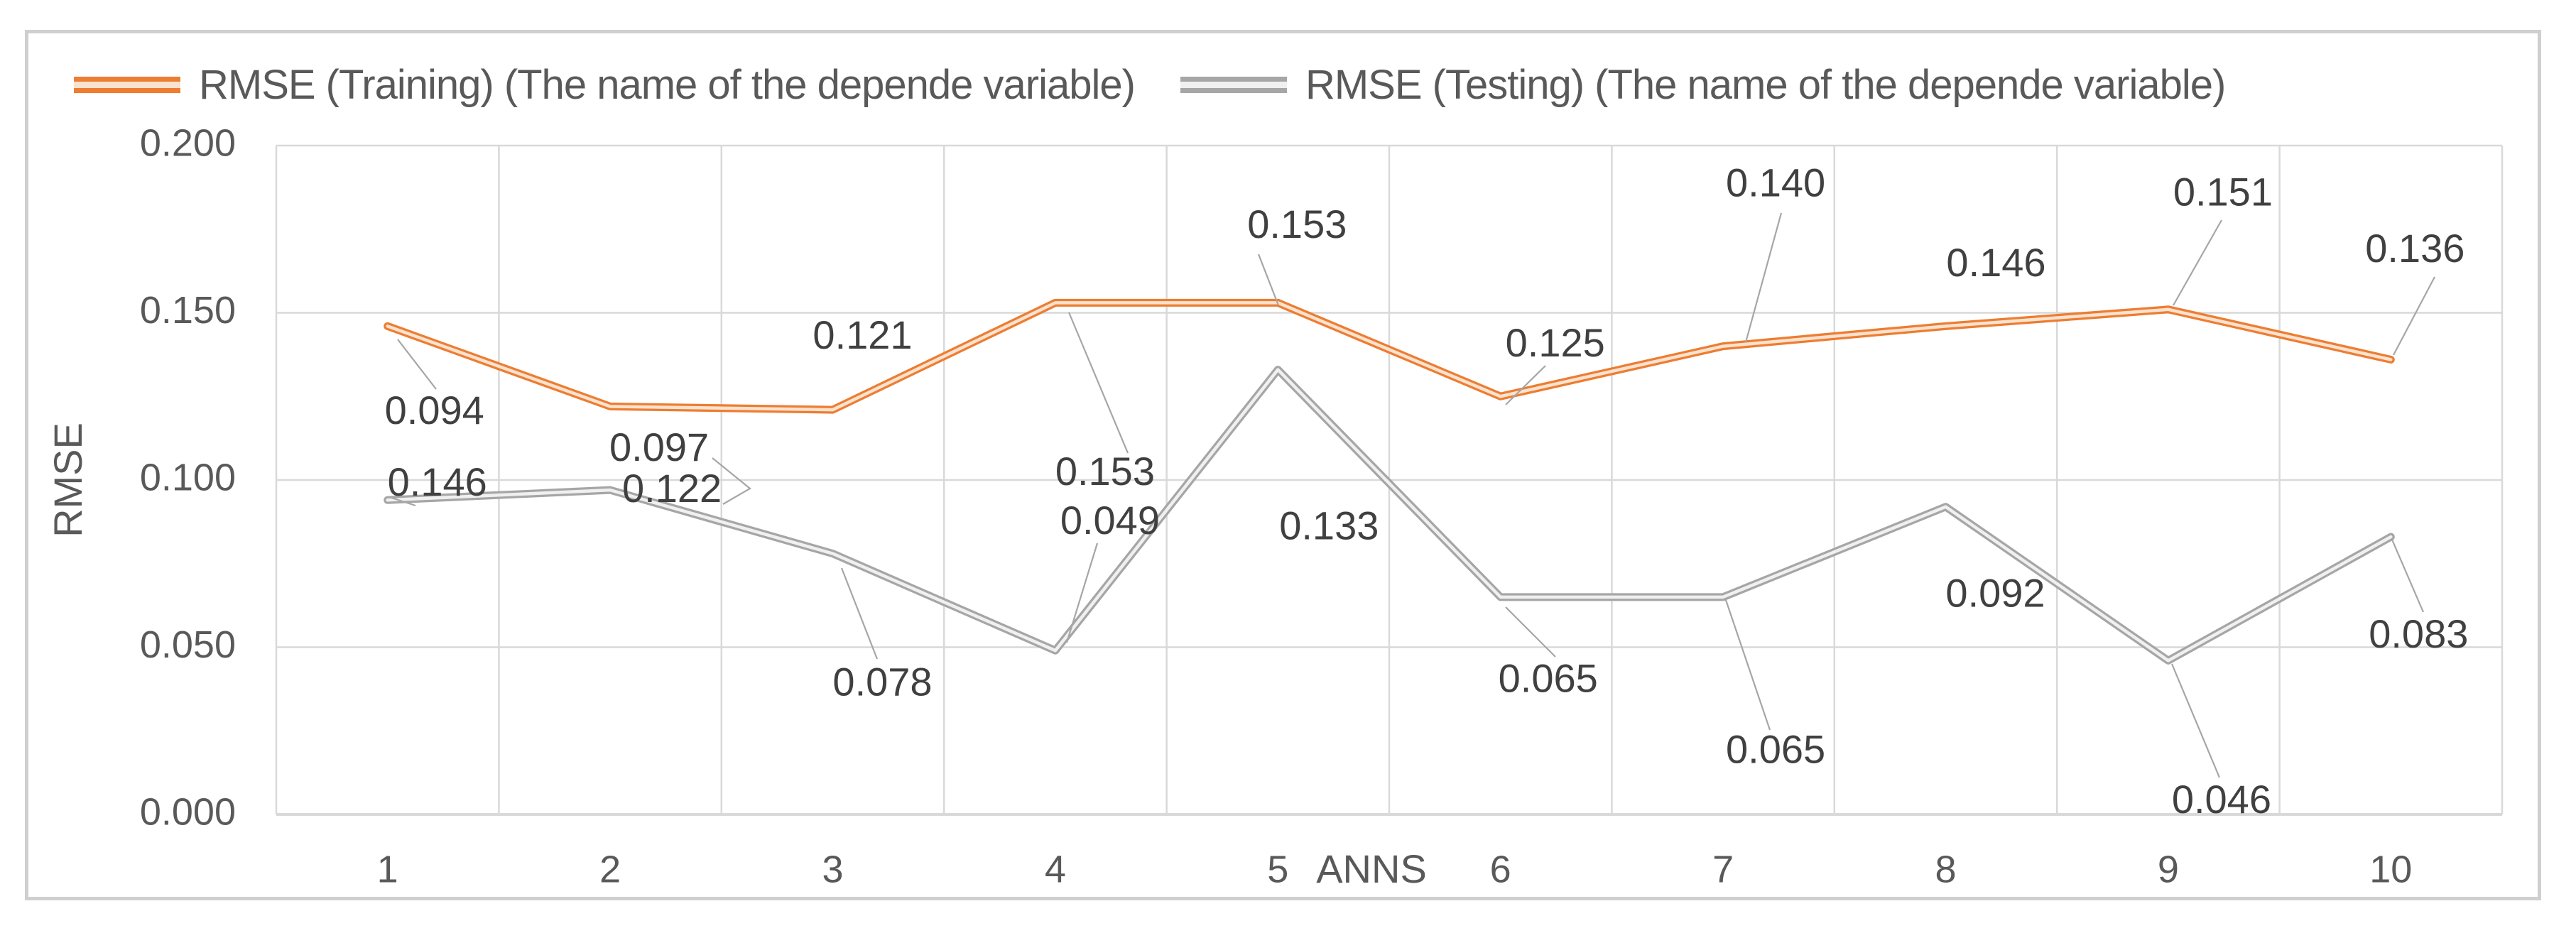  What do you see at coordinates (2168, 869) in the screenshot?
I see `x-axis-tick-label: 9` at bounding box center [2168, 869].